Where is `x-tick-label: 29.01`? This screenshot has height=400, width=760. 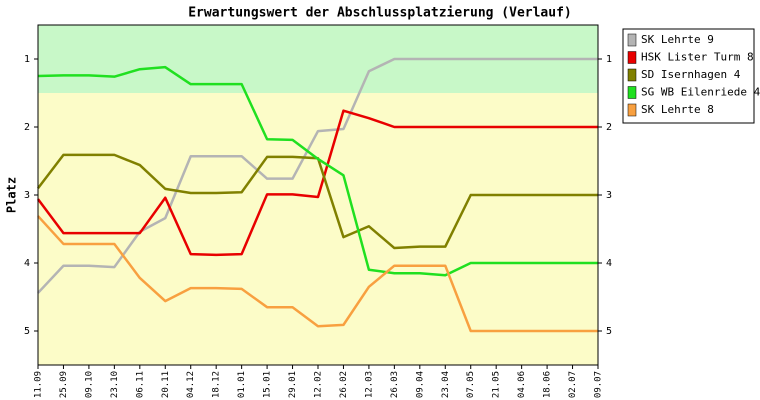 x-tick-label: 29.01 is located at coordinates (293, 384).